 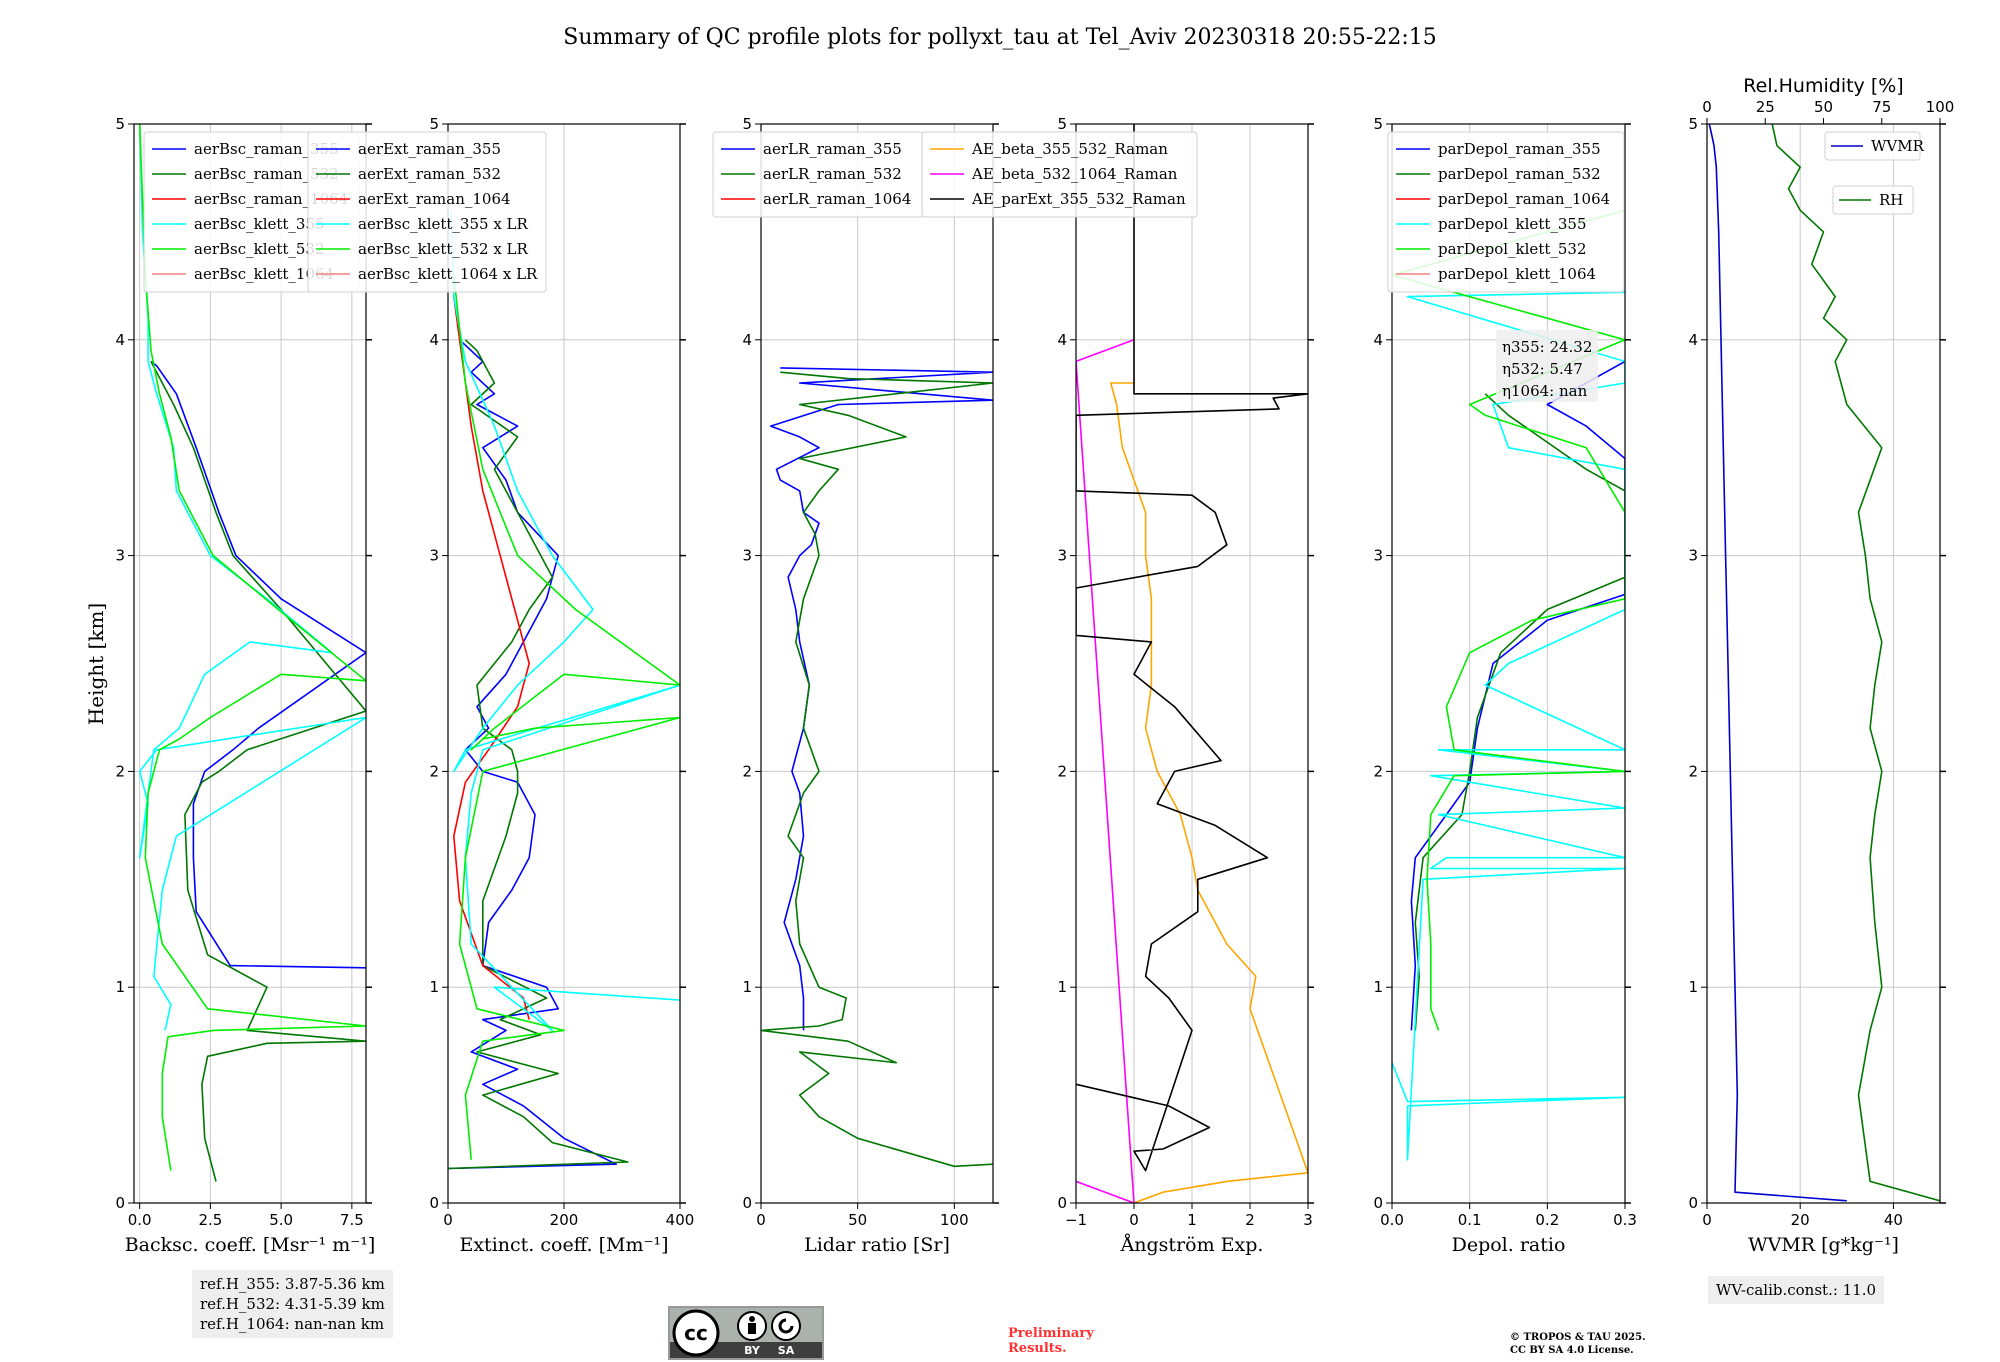 What do you see at coordinates (1512, 249) in the screenshot?
I see `legend-label: parDepol_klett_532` at bounding box center [1512, 249].